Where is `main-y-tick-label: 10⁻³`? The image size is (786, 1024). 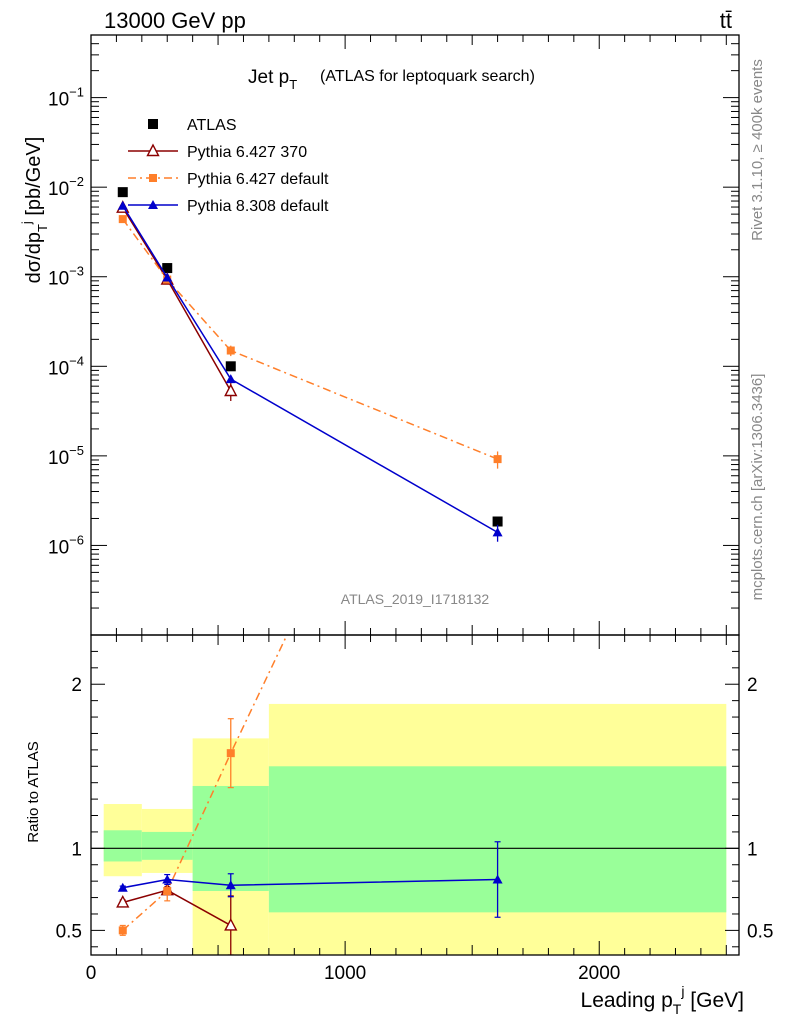
main-y-tick-label: 10⁻³ is located at coordinates (66, 277).